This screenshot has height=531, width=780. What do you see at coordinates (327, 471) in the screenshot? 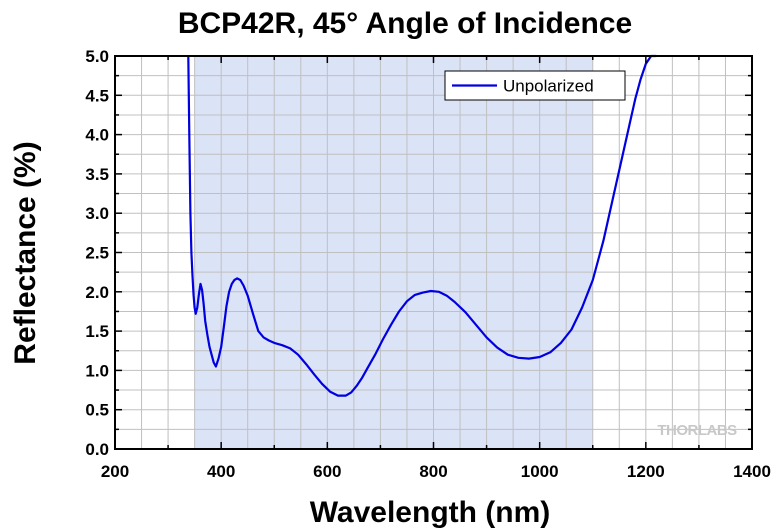
I see `x-tick-label: 600` at bounding box center [327, 471].